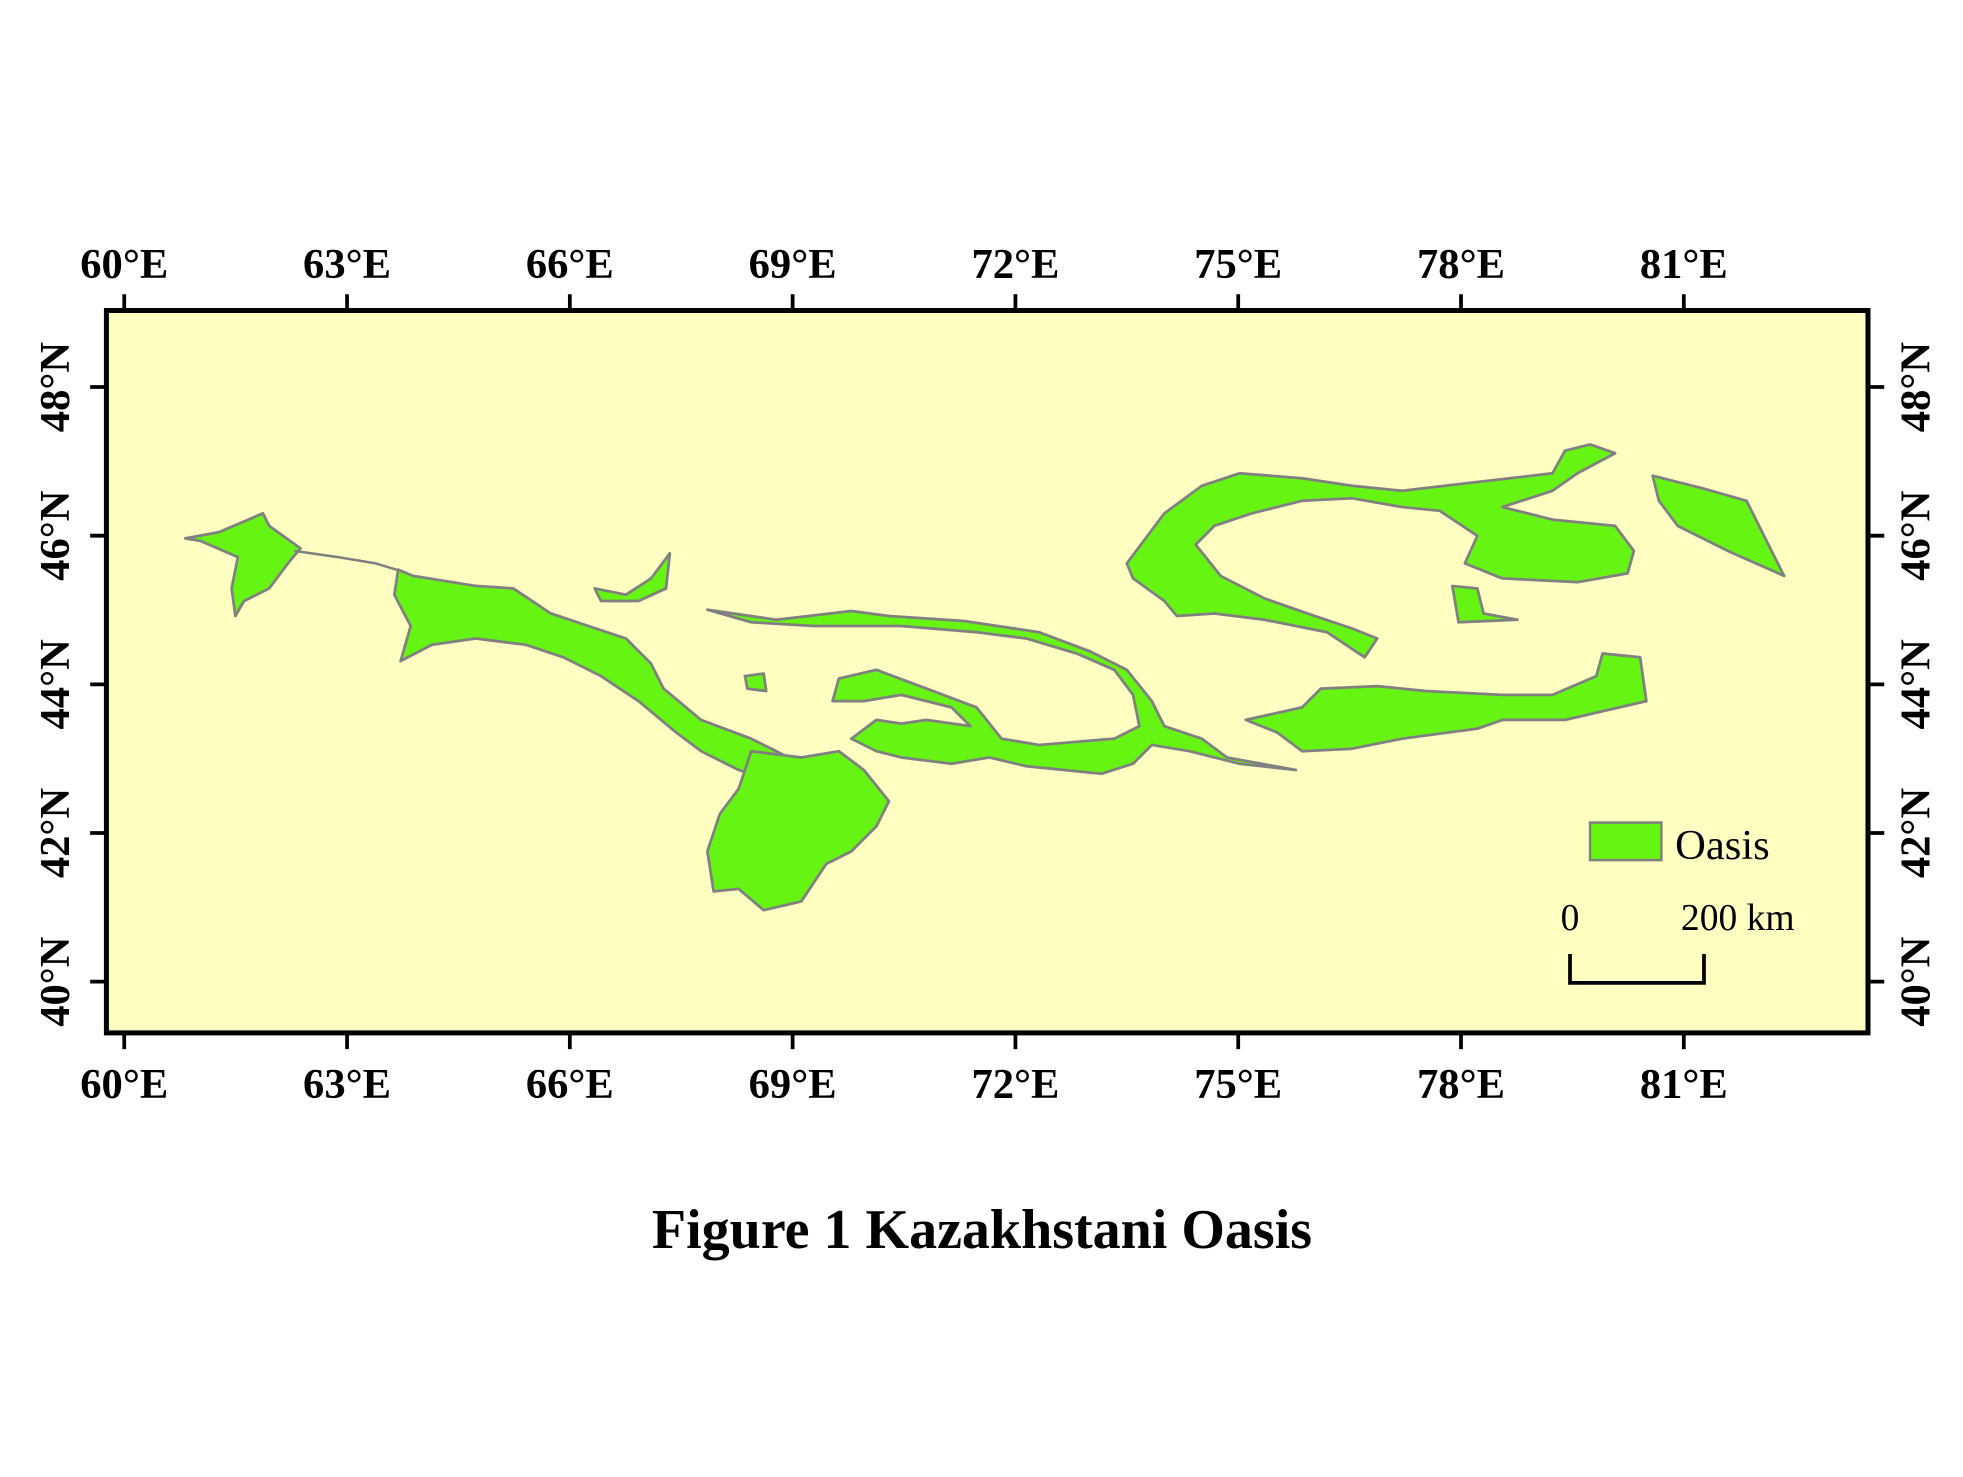  What do you see at coordinates (570, 264) in the screenshot?
I see `x-tick-label-top: 66°E` at bounding box center [570, 264].